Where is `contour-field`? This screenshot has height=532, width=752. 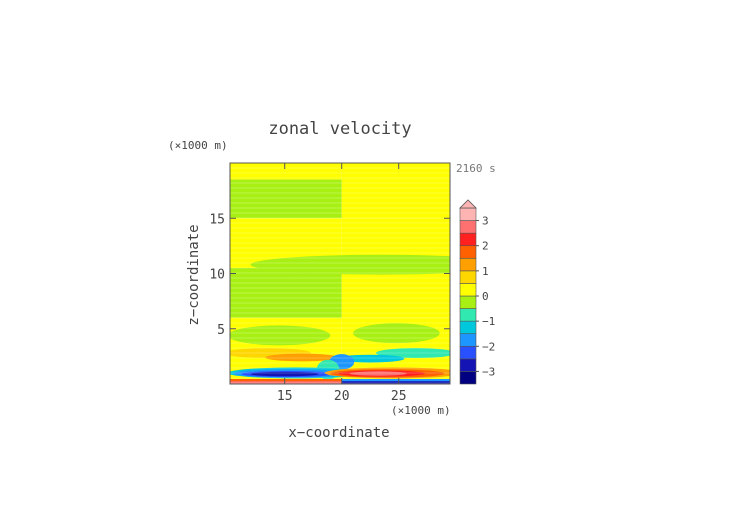 contour-field is located at coordinates (340, 273).